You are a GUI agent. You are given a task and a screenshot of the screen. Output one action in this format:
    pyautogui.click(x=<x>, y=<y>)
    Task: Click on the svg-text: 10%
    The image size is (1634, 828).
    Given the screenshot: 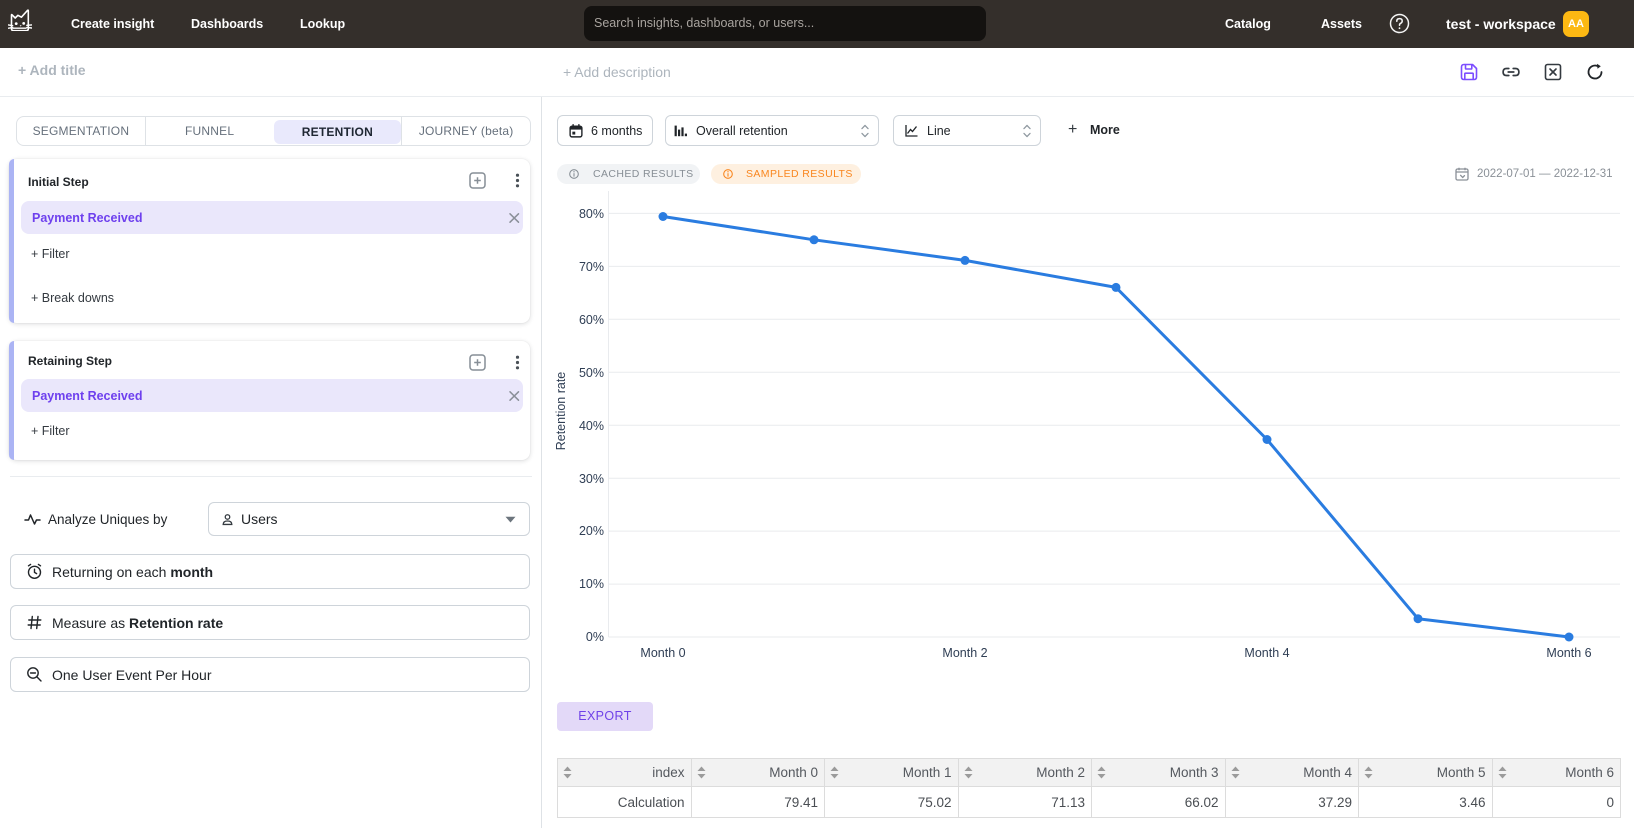 What is the action you would take?
    pyautogui.click(x=591, y=584)
    